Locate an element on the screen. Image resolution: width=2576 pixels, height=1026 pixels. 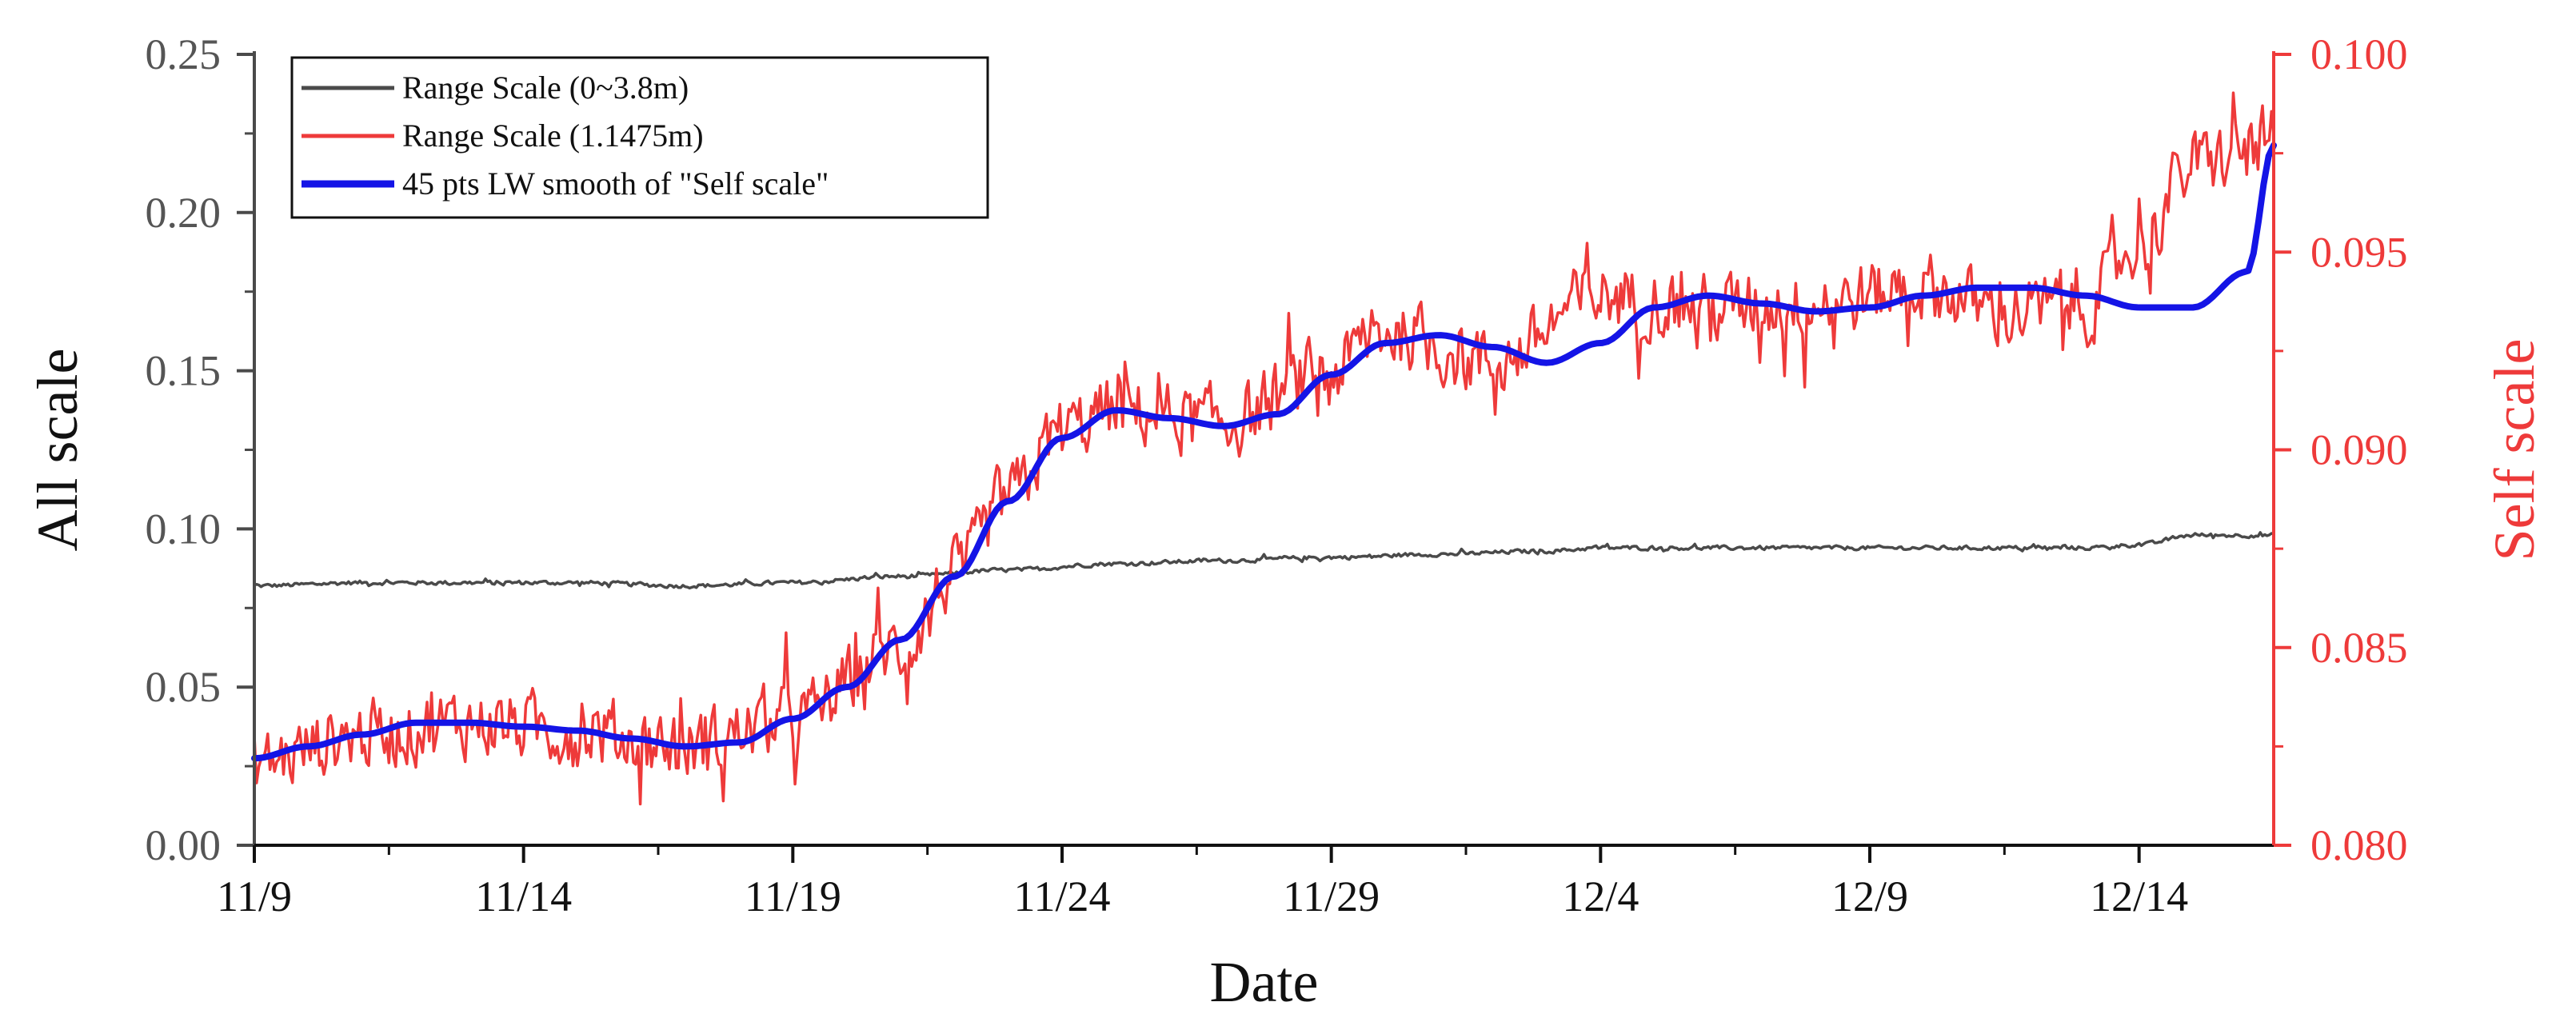
x-tick-label: 12/9 is located at coordinates (1869, 896).